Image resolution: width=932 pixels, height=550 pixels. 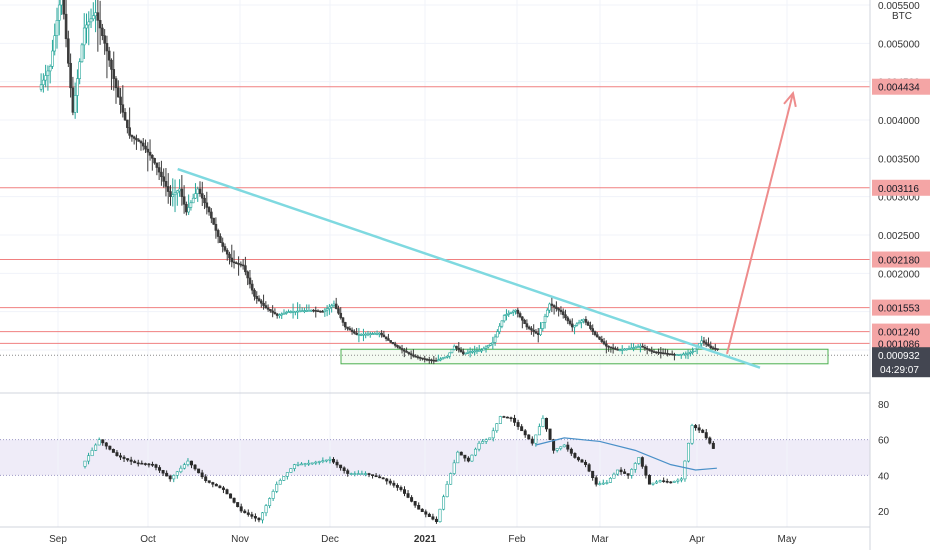 I want to click on countdown-text: 04:29:07, so click(x=899, y=370).